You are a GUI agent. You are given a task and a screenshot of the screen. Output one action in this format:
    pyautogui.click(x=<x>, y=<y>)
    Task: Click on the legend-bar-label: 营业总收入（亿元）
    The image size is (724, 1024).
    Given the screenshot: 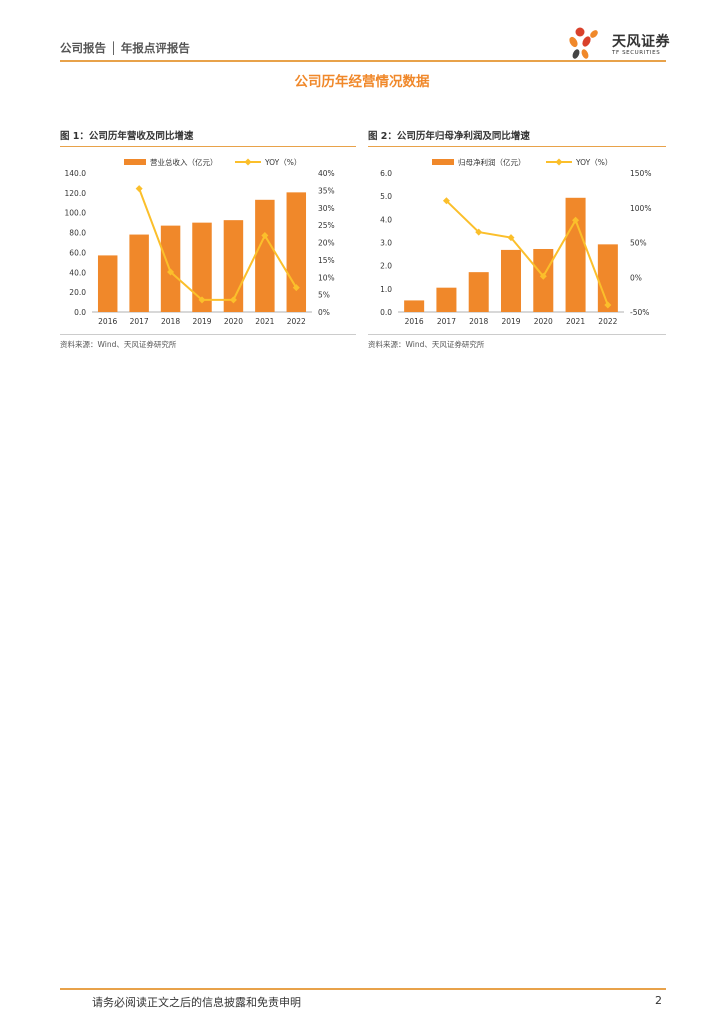 What is the action you would take?
    pyautogui.click(x=184, y=162)
    